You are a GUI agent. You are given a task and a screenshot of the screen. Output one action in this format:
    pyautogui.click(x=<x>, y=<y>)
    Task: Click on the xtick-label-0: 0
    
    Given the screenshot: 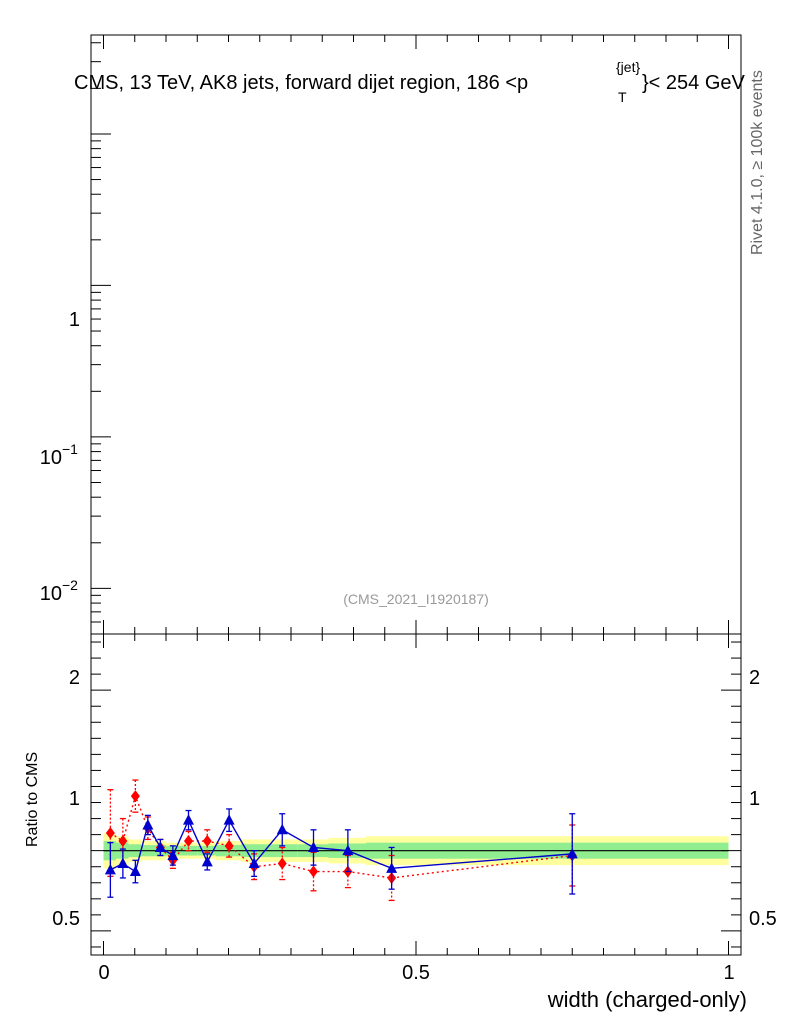 What is the action you would take?
    pyautogui.click(x=103, y=973)
    